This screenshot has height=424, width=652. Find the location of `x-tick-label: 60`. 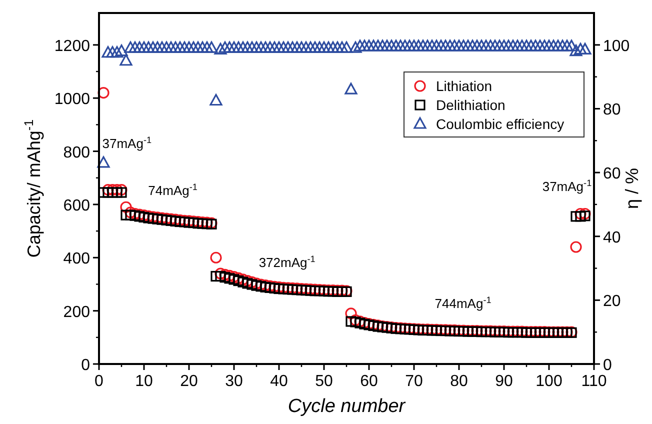

x-tick-label: 60 is located at coordinates (369, 381).